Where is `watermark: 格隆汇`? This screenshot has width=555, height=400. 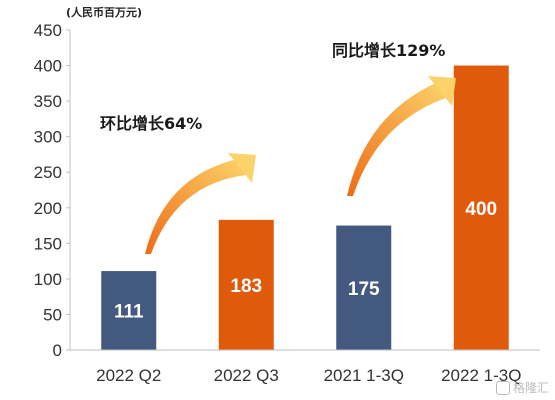
watermark: 格隆汇 is located at coordinates (522, 387).